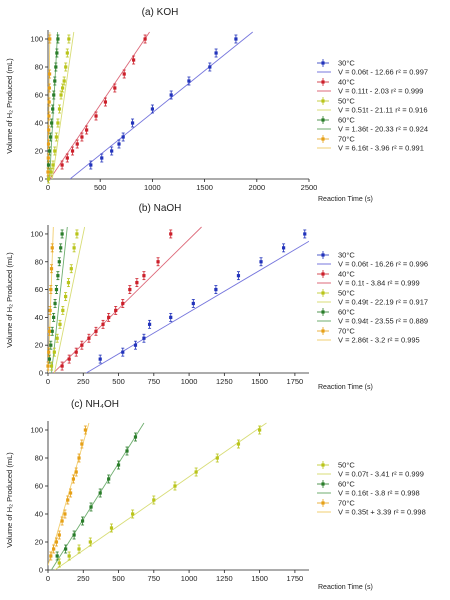 This screenshot has height=600, width=450. What do you see at coordinates (36, 39) in the screenshot?
I see `y-tick-label: 100` at bounding box center [36, 39].